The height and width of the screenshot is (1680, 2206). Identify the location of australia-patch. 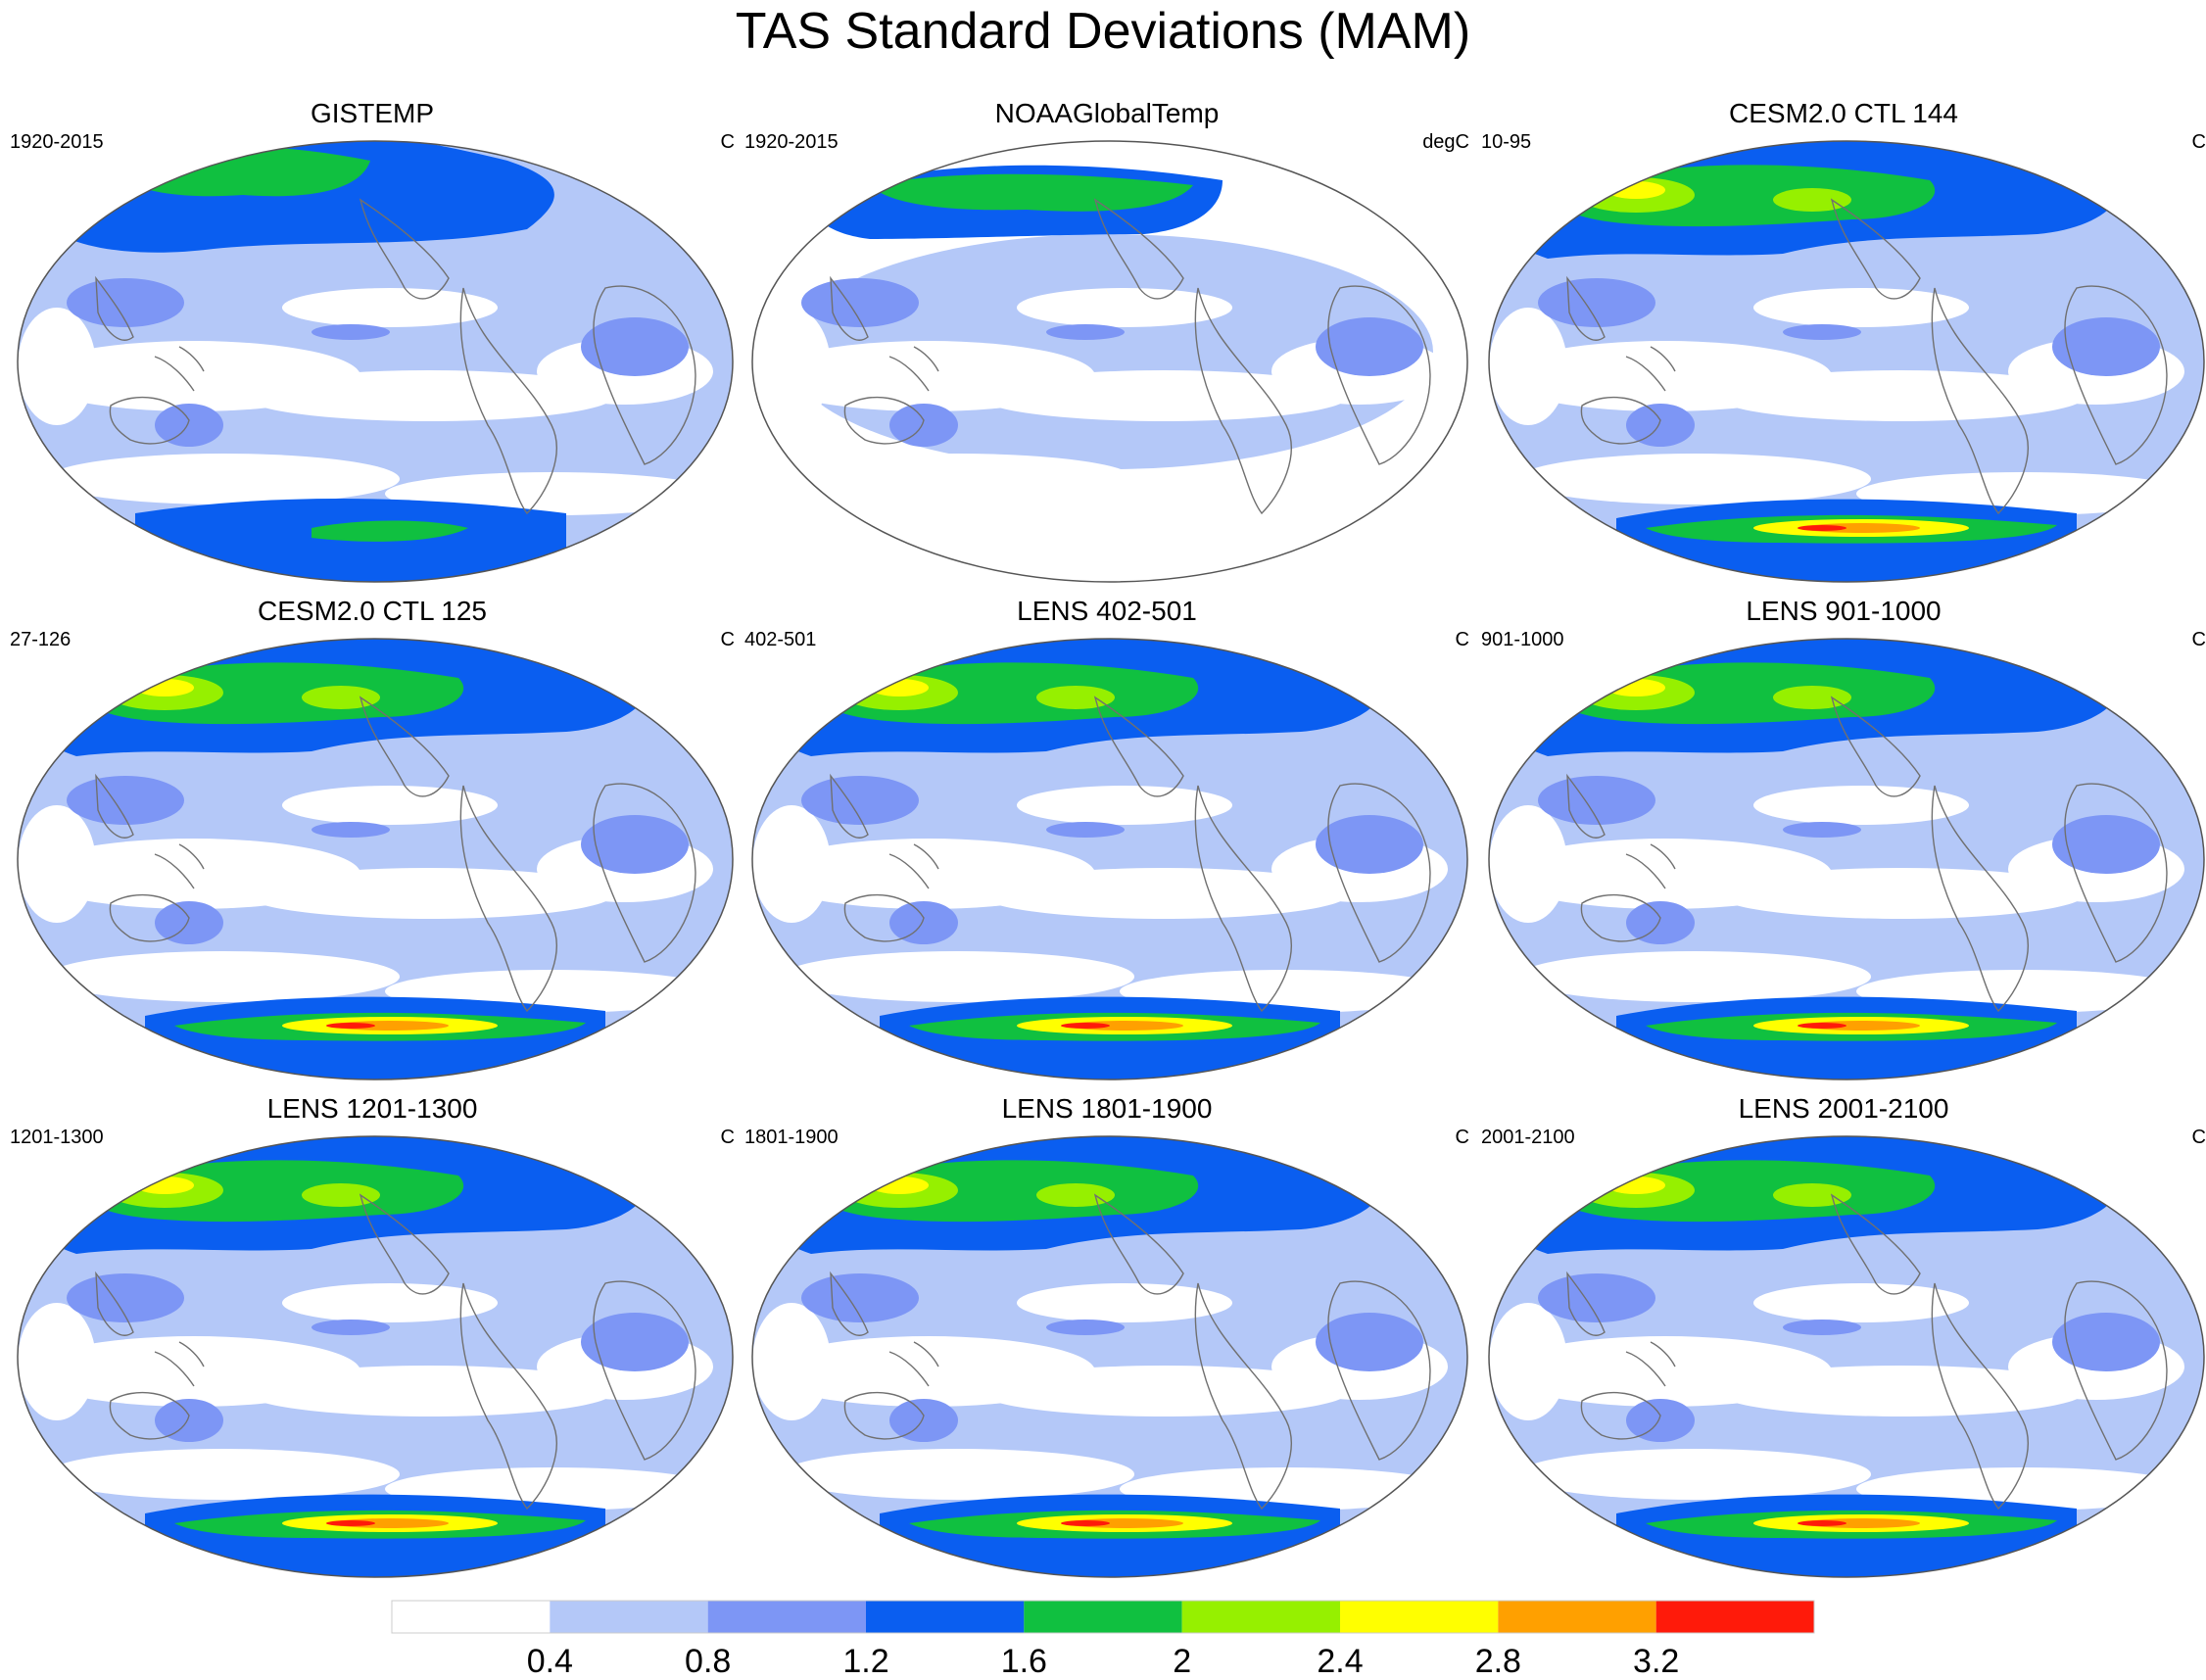
(189, 425).